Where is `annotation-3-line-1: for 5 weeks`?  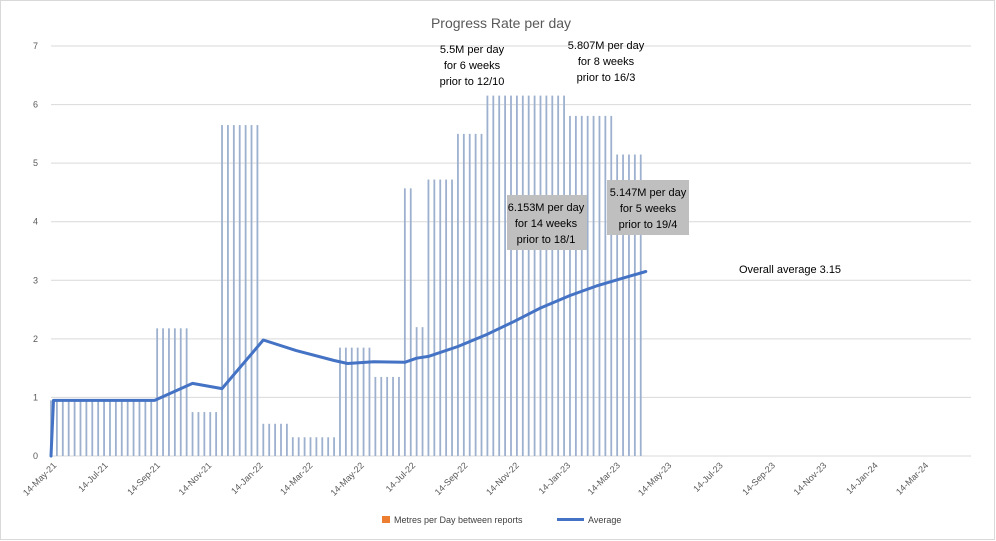 annotation-3-line-1: for 5 weeks is located at coordinates (648, 209).